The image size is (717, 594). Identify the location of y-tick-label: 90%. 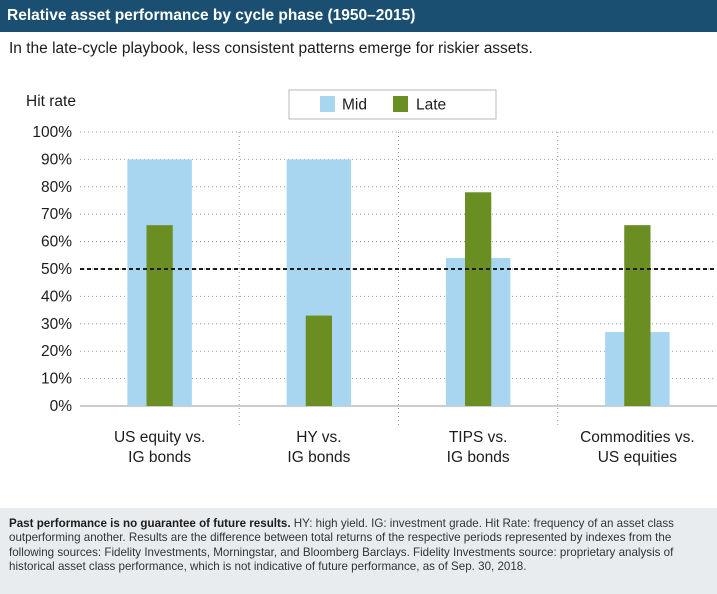
(56, 159).